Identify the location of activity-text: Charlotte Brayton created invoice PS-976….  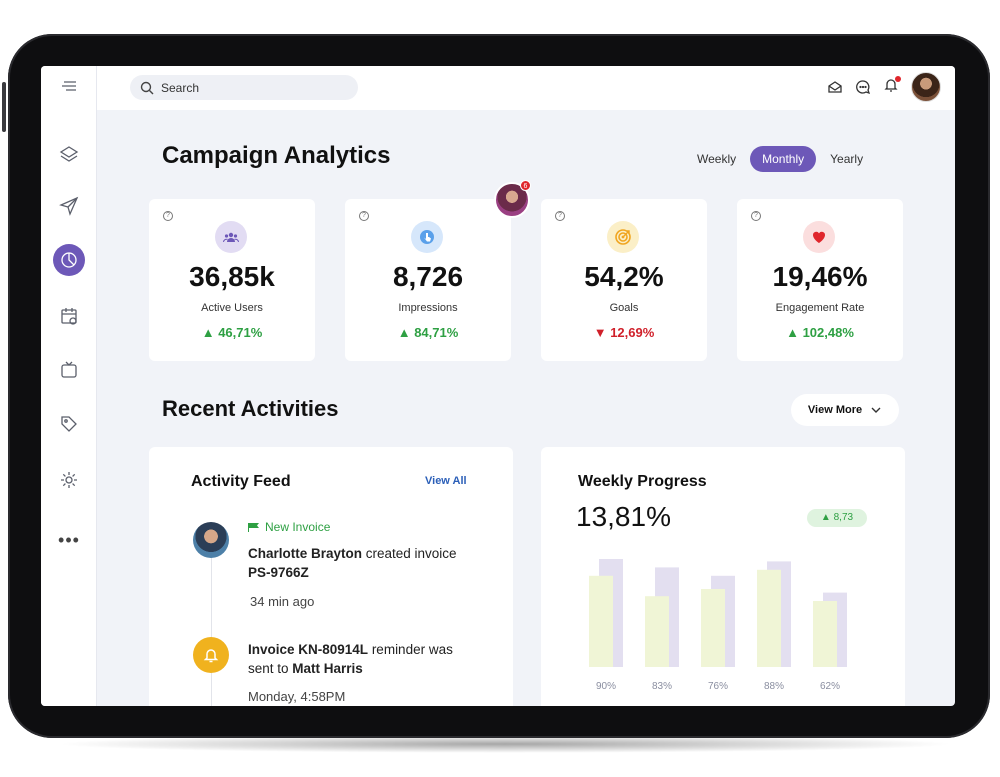
(353, 563).